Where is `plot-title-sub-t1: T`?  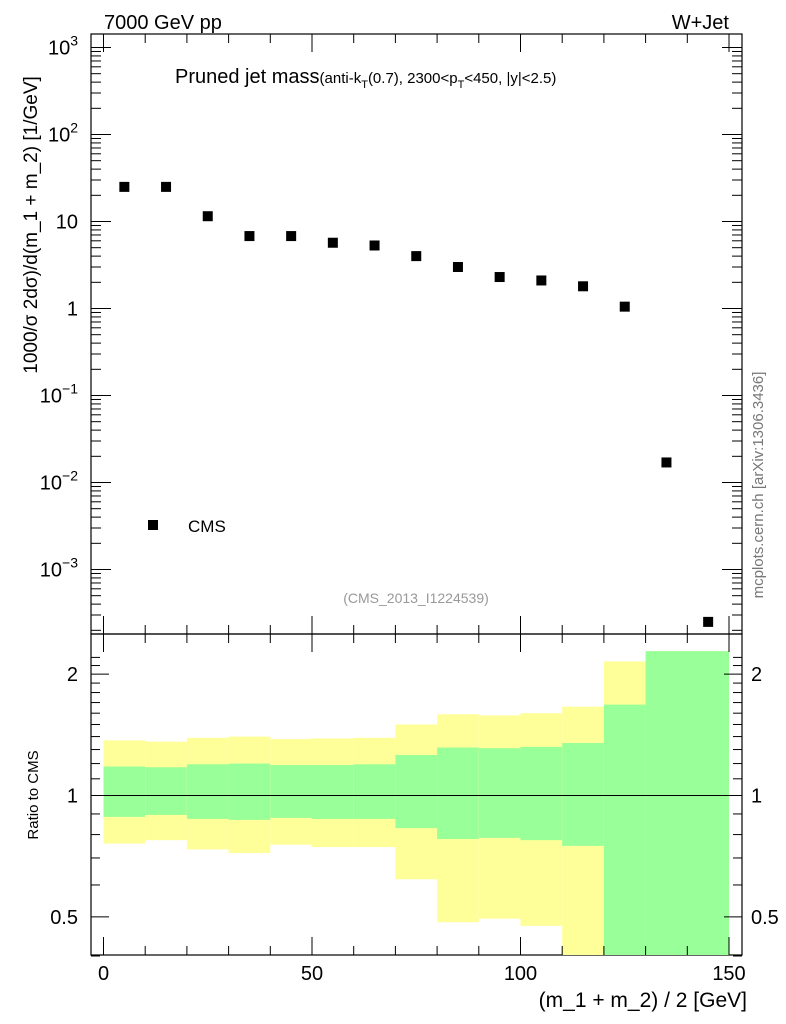
plot-title-sub-t1: T is located at coordinates (364, 85).